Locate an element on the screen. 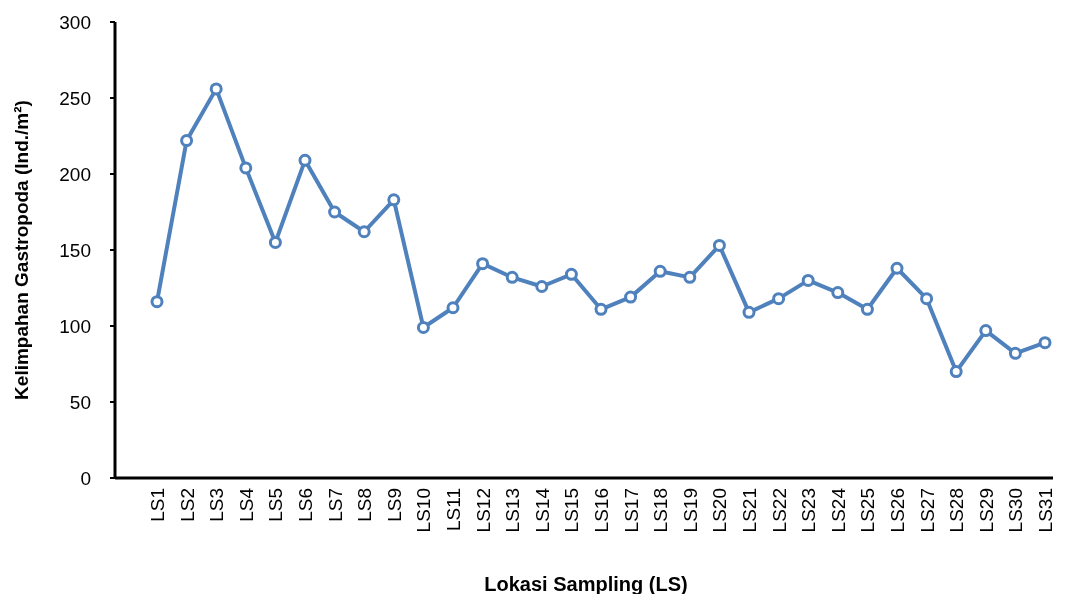  x-tick-label: LS20 is located at coordinates (720, 510).